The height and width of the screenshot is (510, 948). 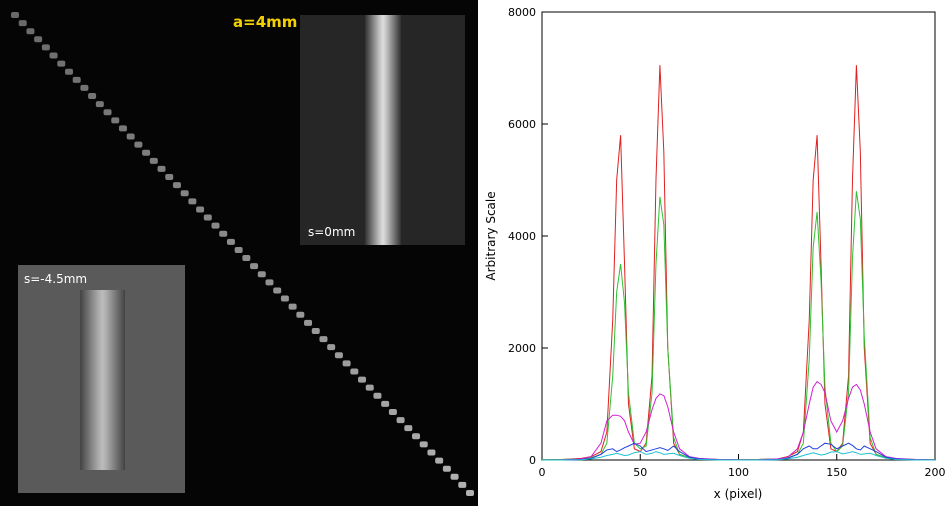 What do you see at coordinates (522, 236) in the screenshot?
I see `y-tick-label: 4000` at bounding box center [522, 236].